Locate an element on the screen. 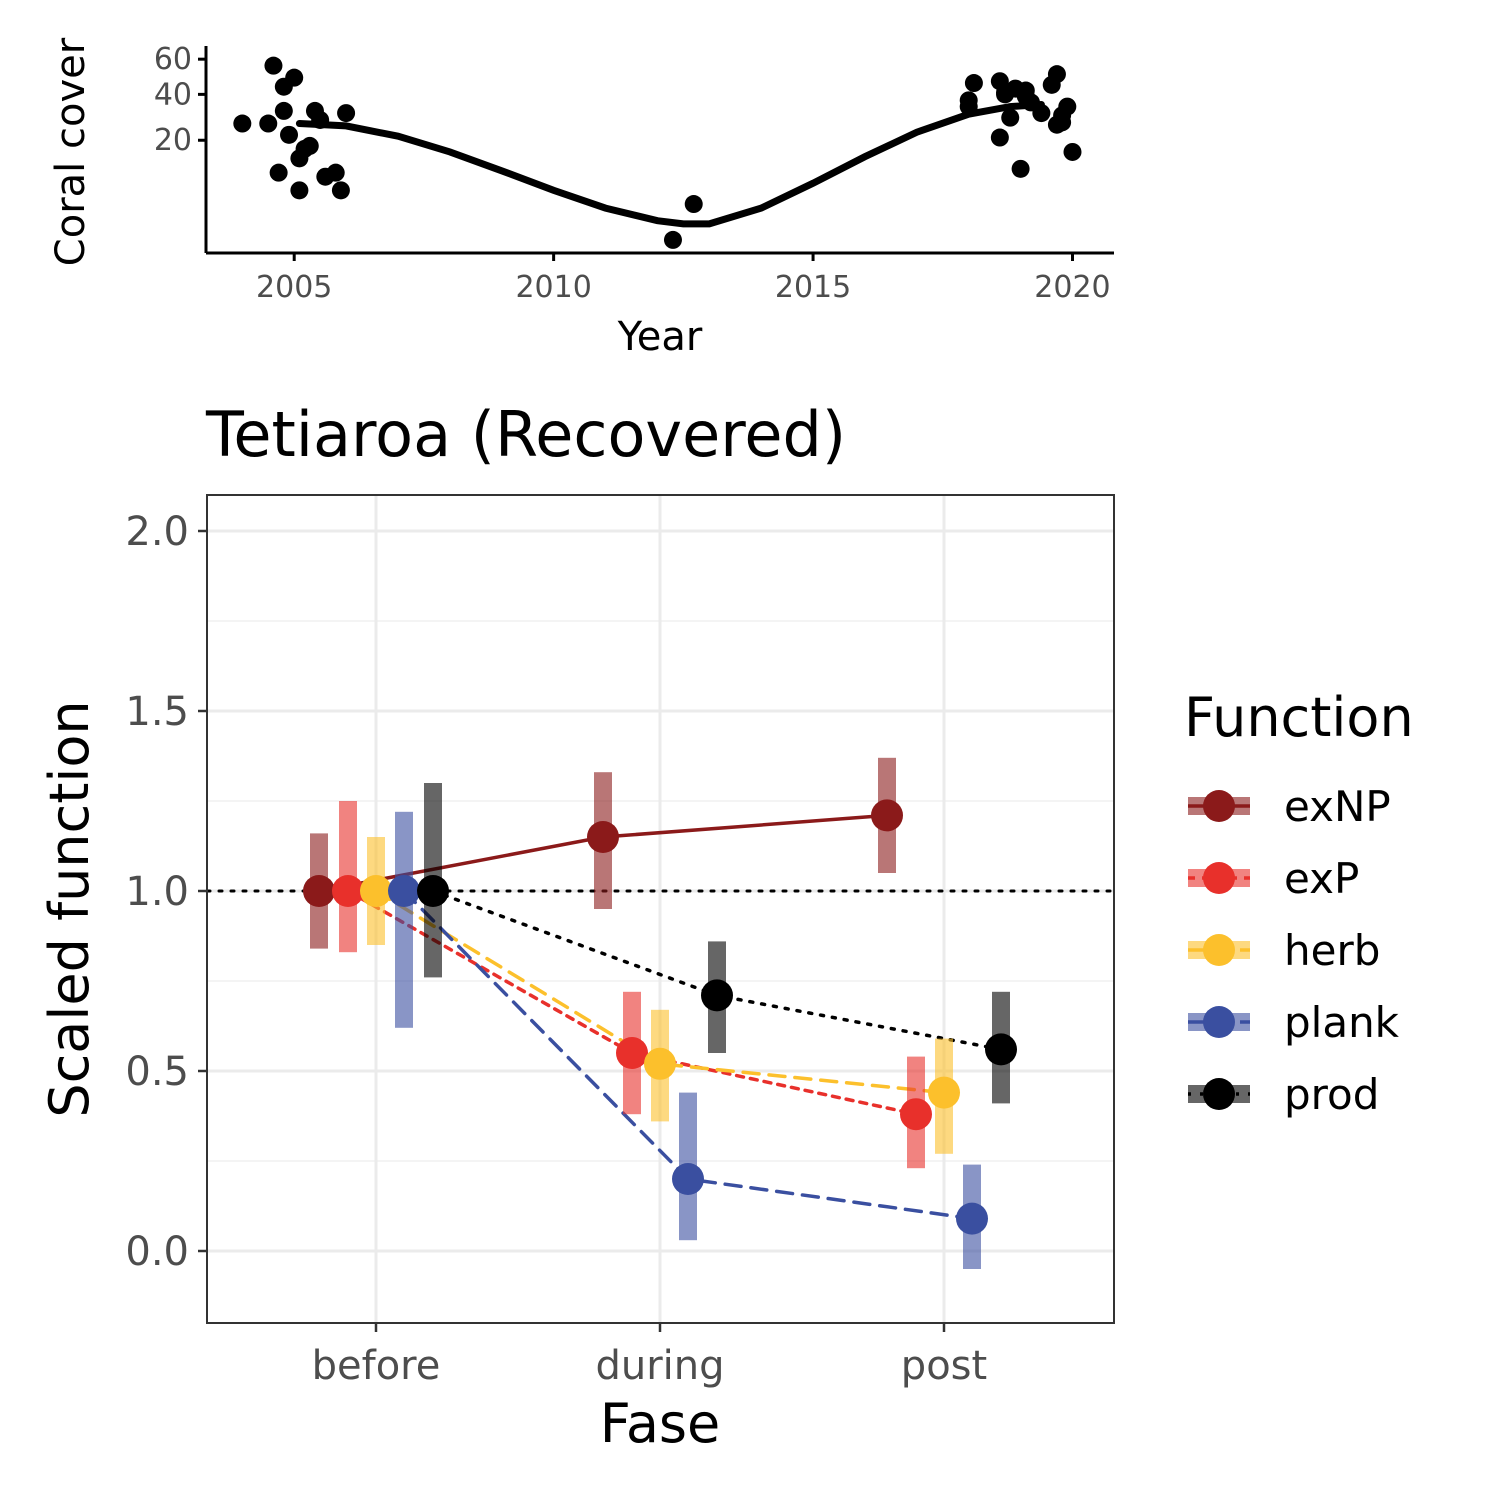  top-y-tick-label: 60 is located at coordinates (173, 59).